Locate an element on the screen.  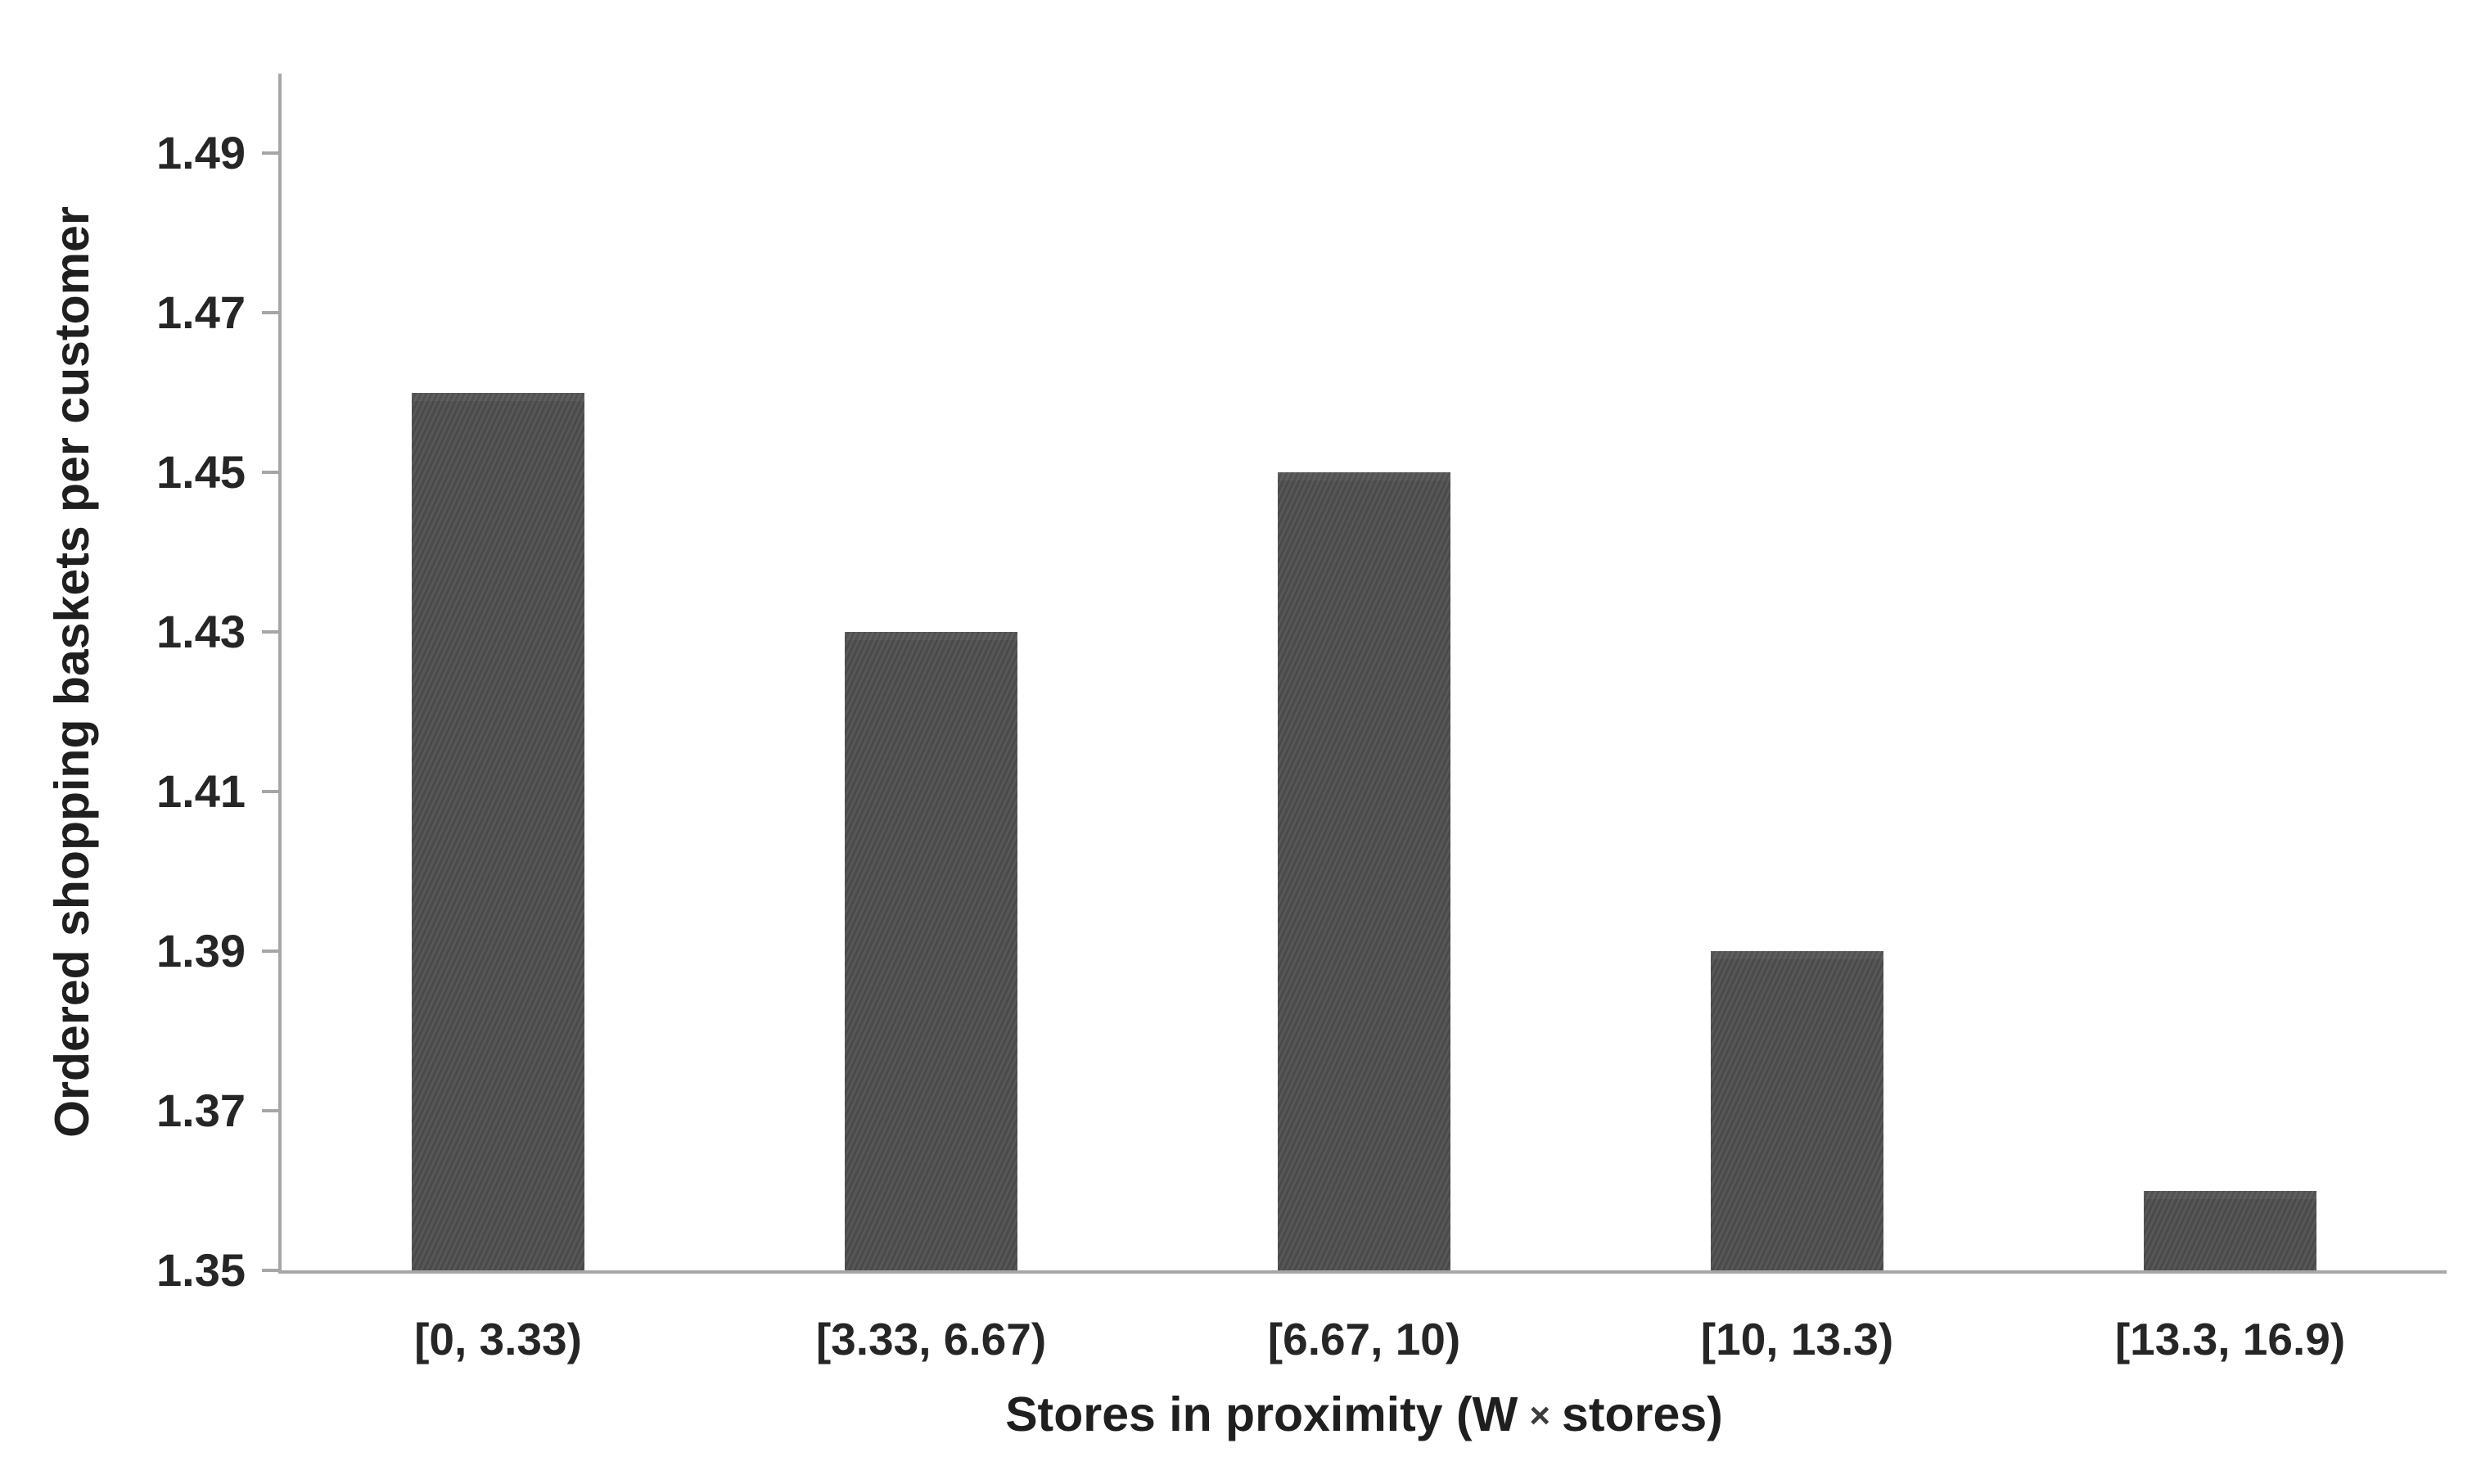
x-axis-title: Stores in proximity (W × stores) is located at coordinates (1364, 1414).